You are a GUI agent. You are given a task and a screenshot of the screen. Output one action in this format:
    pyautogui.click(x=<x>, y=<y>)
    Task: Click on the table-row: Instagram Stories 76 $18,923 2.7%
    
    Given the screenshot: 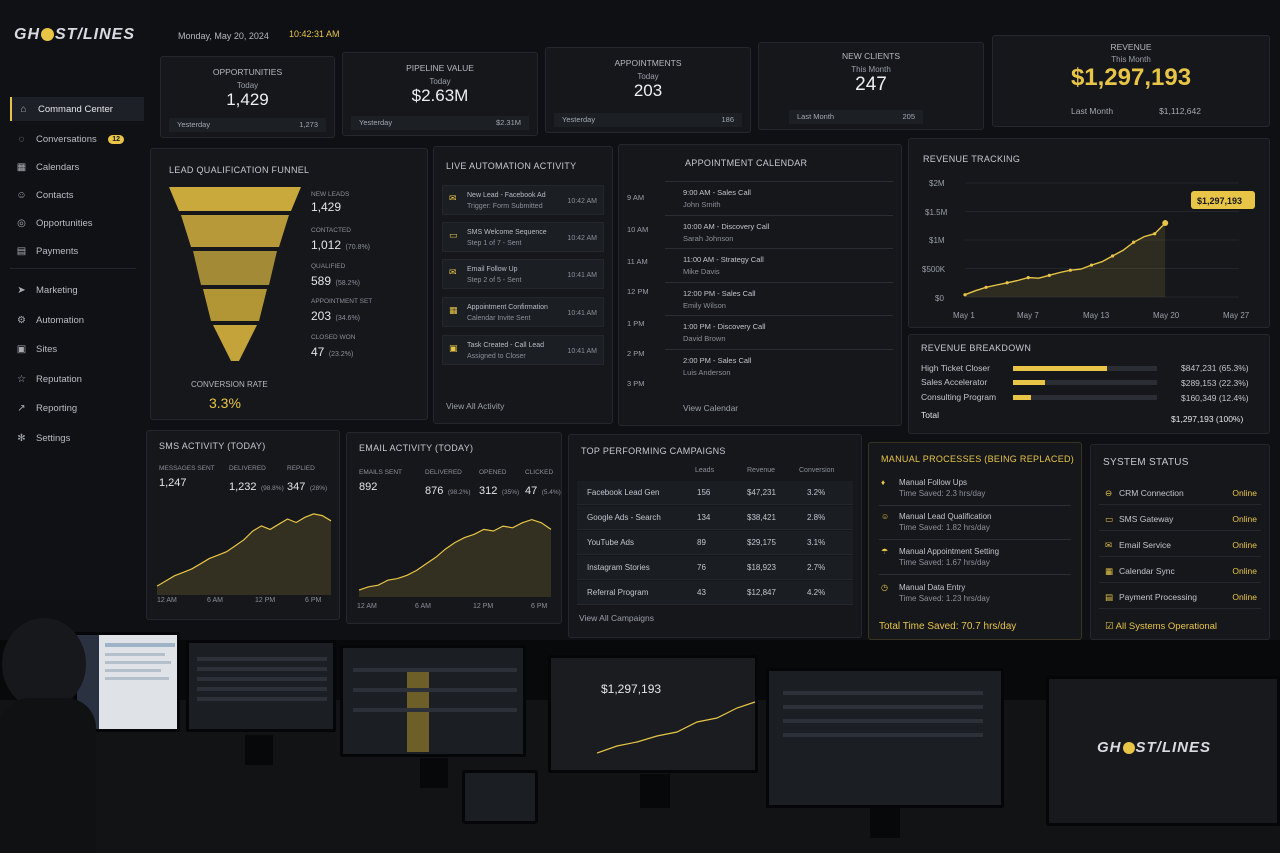 What is the action you would take?
    pyautogui.click(x=715, y=568)
    